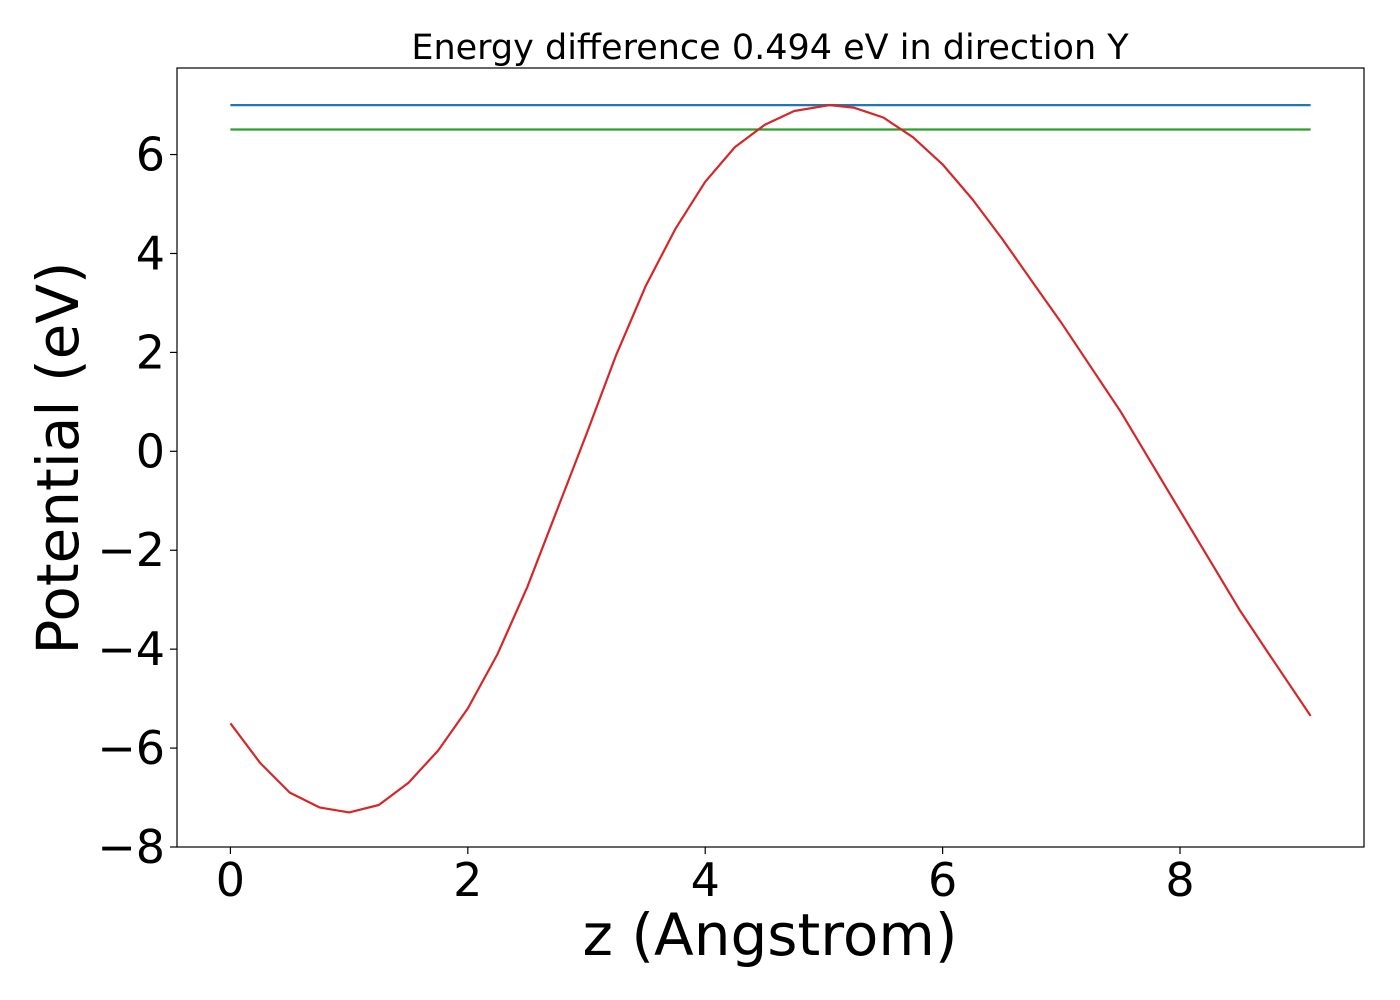 The height and width of the screenshot is (1000, 1400). Describe the element at coordinates (150, 451) in the screenshot. I see `y-tick-label: 0` at that location.